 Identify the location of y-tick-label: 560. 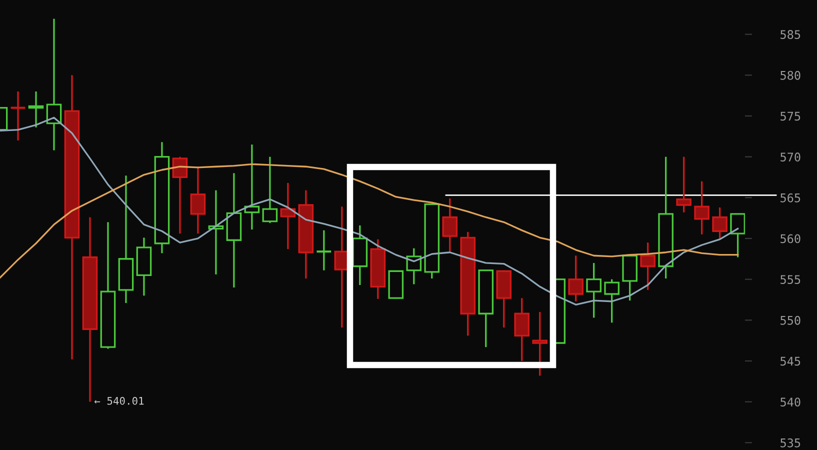
(790, 239).